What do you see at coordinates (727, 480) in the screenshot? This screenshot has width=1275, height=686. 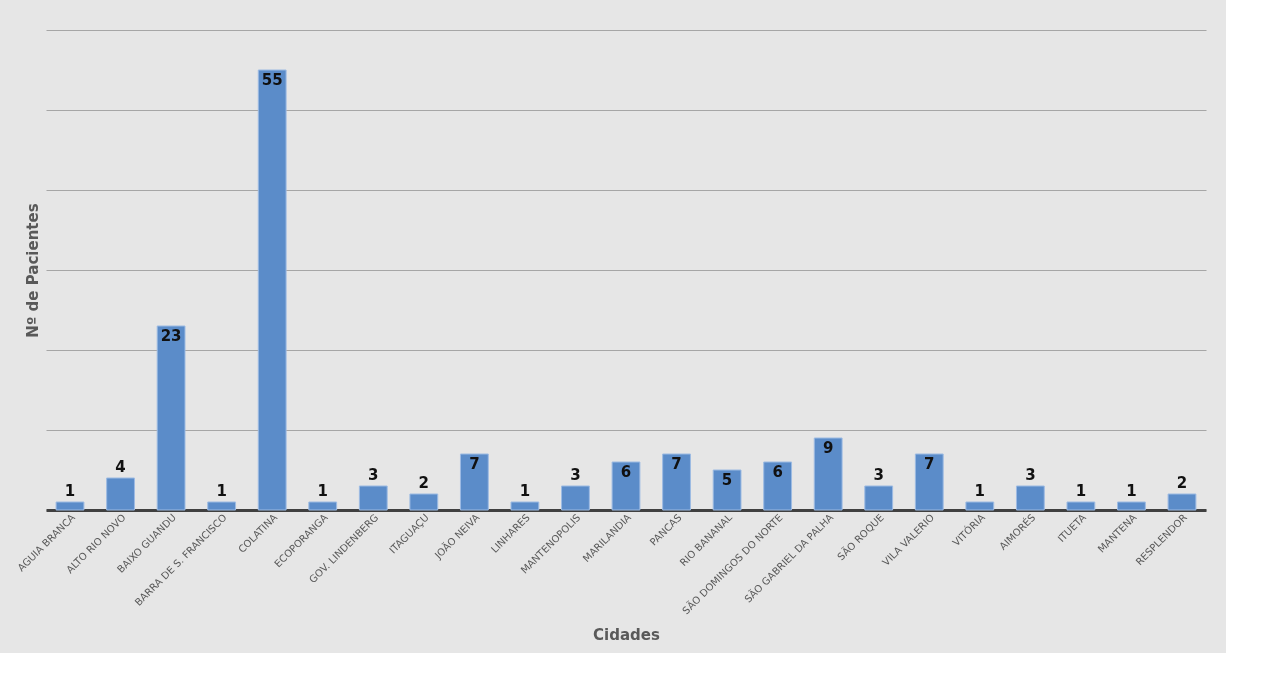 I see `data-label: 5` at bounding box center [727, 480].